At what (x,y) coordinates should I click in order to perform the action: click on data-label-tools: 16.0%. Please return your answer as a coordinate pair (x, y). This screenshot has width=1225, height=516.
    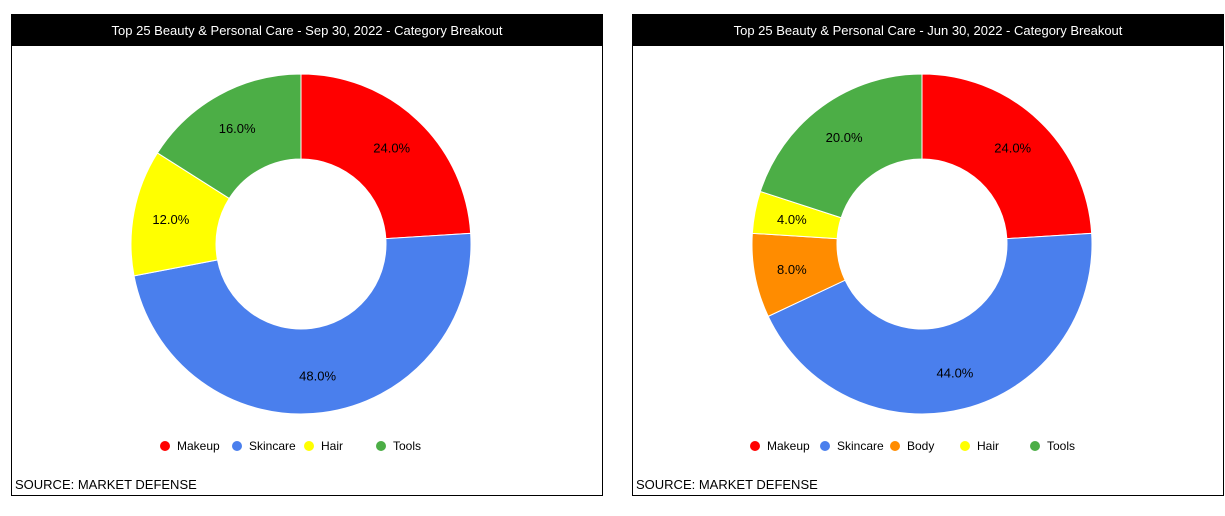
    Looking at the image, I should click on (237, 128).